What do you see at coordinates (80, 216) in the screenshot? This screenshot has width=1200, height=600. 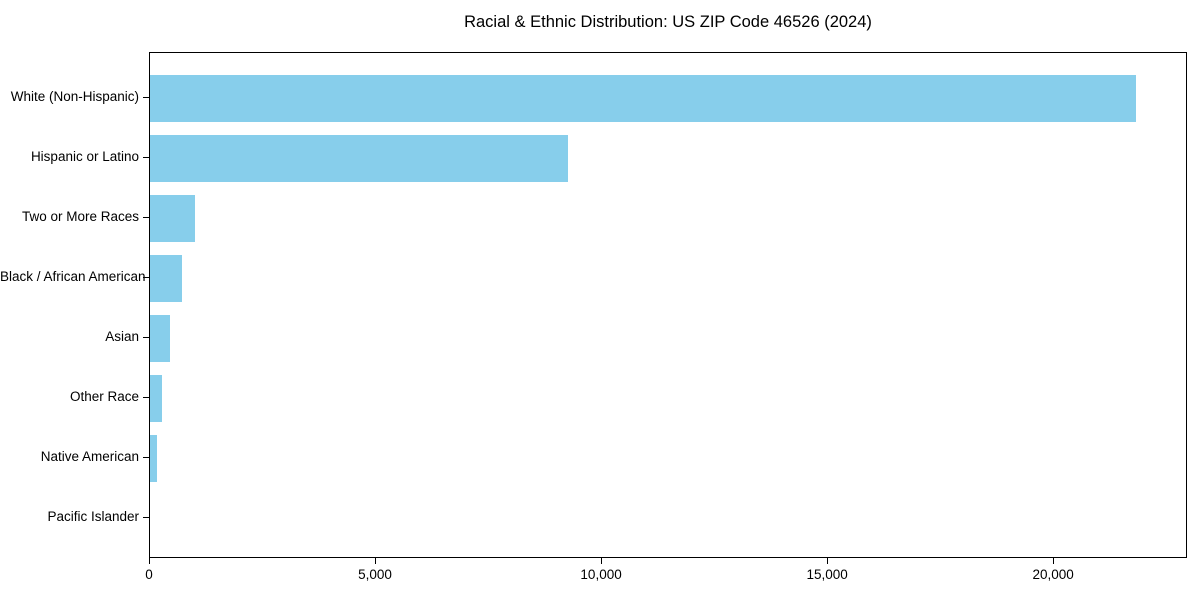 I see `y-tick-label-two-or-more-races: Two or More Races` at bounding box center [80, 216].